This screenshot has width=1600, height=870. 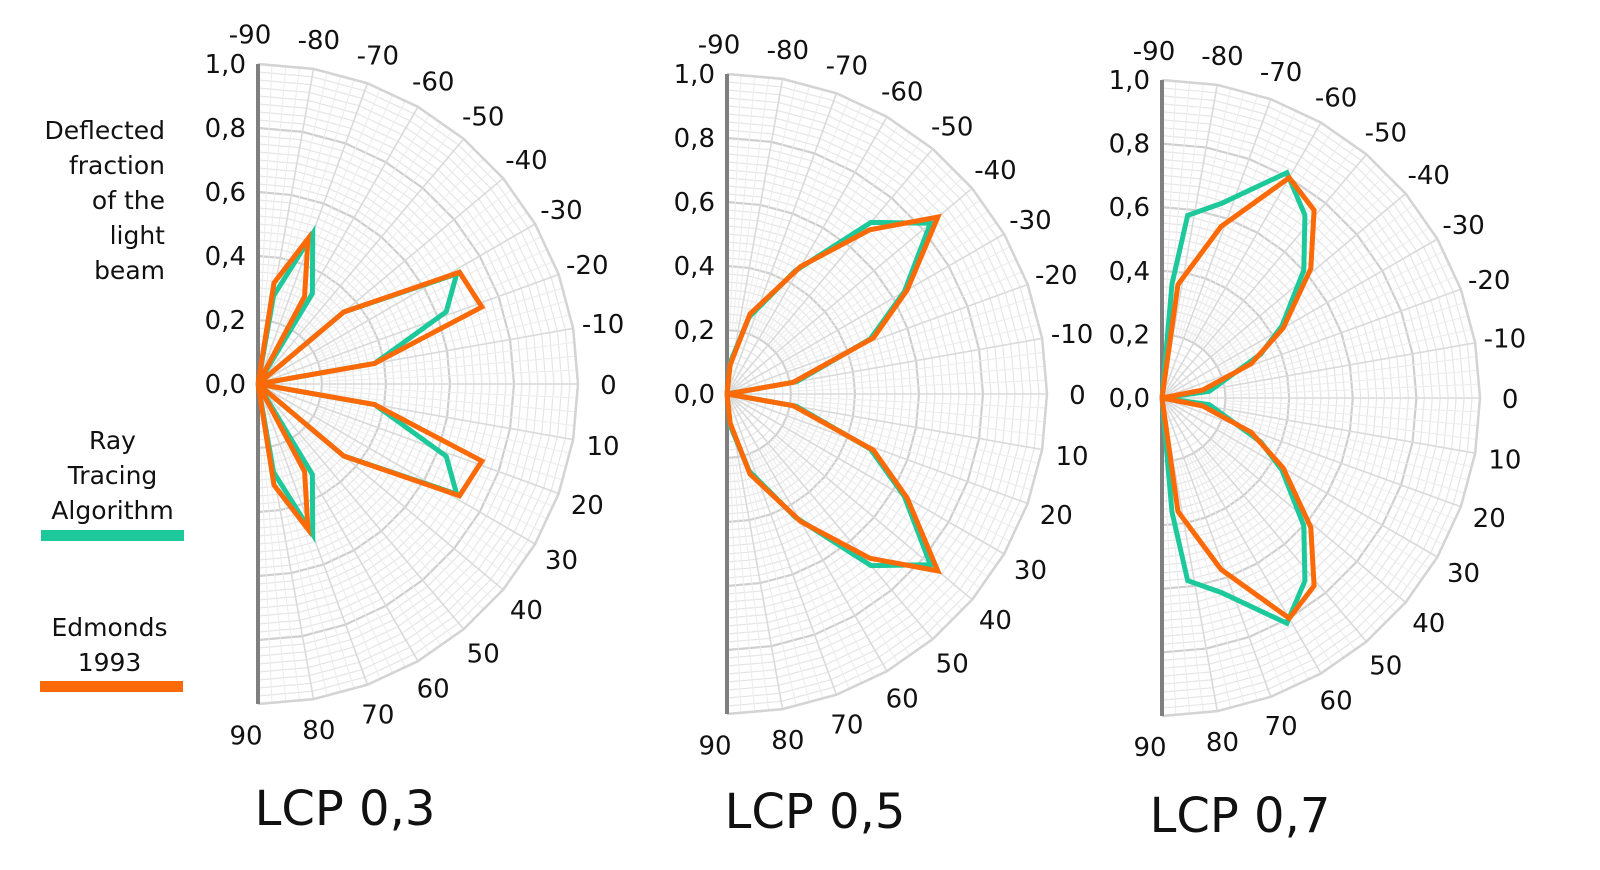 I want to click on angle-tick-label: -60, so click(x=1336, y=98).